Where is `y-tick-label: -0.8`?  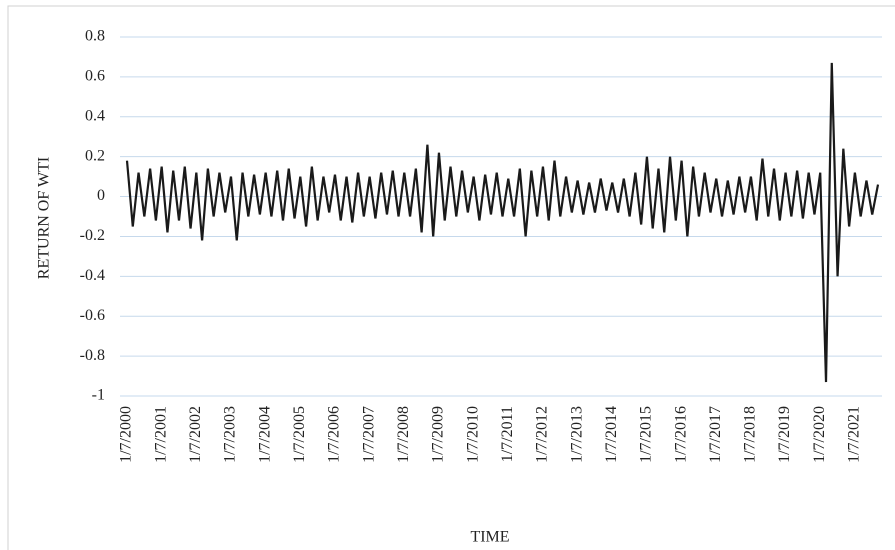 y-tick-label: -0.8 is located at coordinates (92, 355).